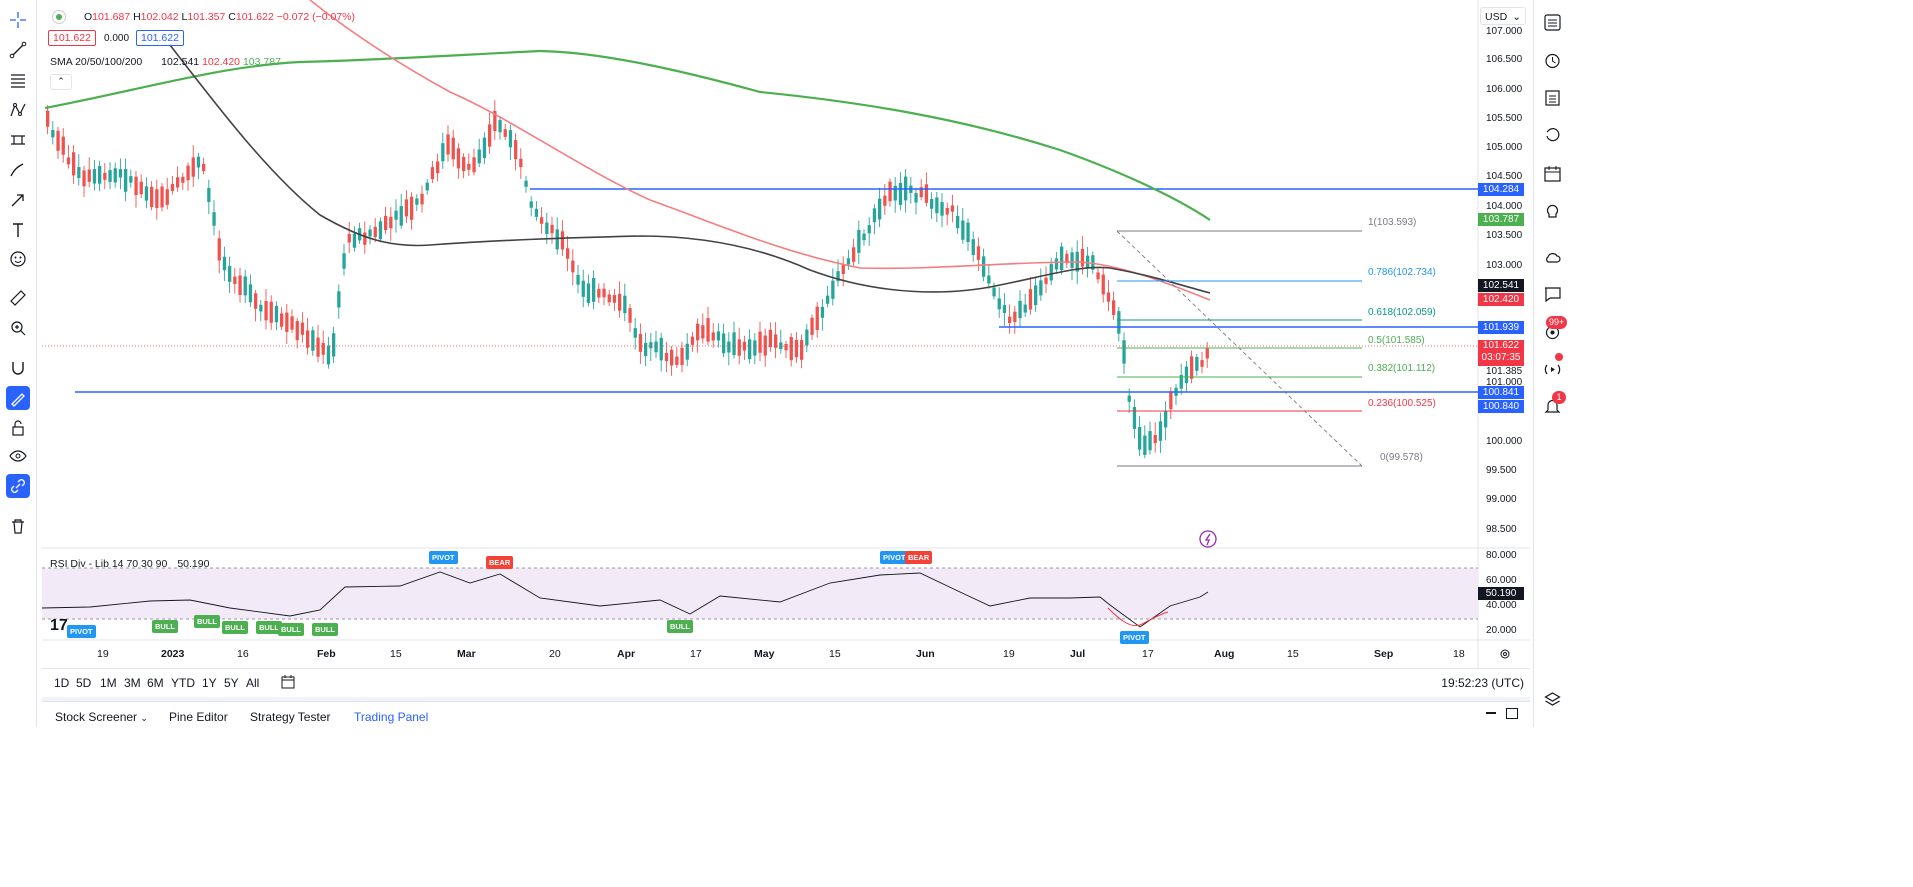  Describe the element at coordinates (1552, 60) in the screenshot. I see `alarm-icon` at that location.